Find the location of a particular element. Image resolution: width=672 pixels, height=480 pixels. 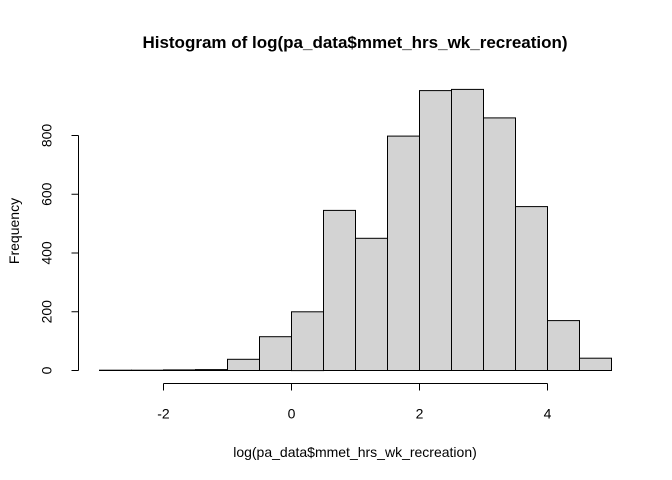

y-tick-label: 400 is located at coordinates (47, 253).